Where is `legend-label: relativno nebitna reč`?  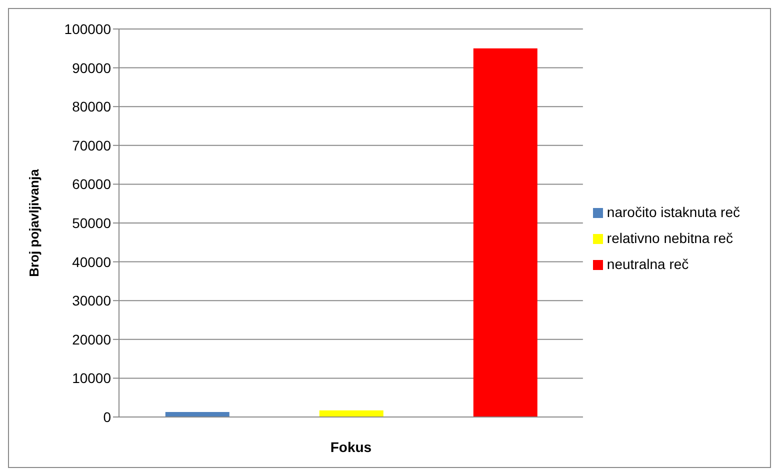
legend-label: relativno nebitna reč is located at coordinates (669, 238).